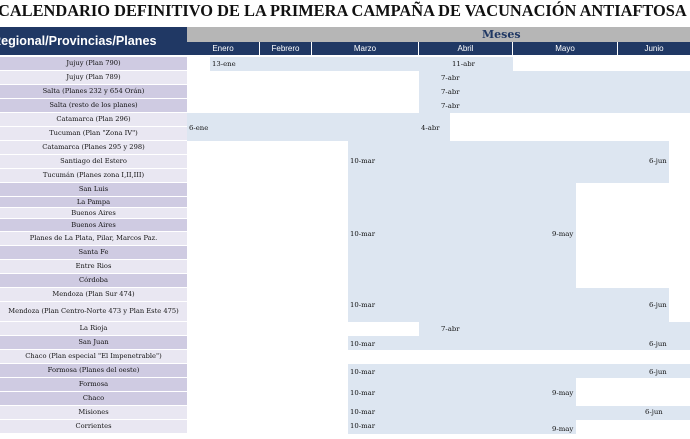  I want to click on row-label: Formosa (Planes del oeste), so click(93, 371).